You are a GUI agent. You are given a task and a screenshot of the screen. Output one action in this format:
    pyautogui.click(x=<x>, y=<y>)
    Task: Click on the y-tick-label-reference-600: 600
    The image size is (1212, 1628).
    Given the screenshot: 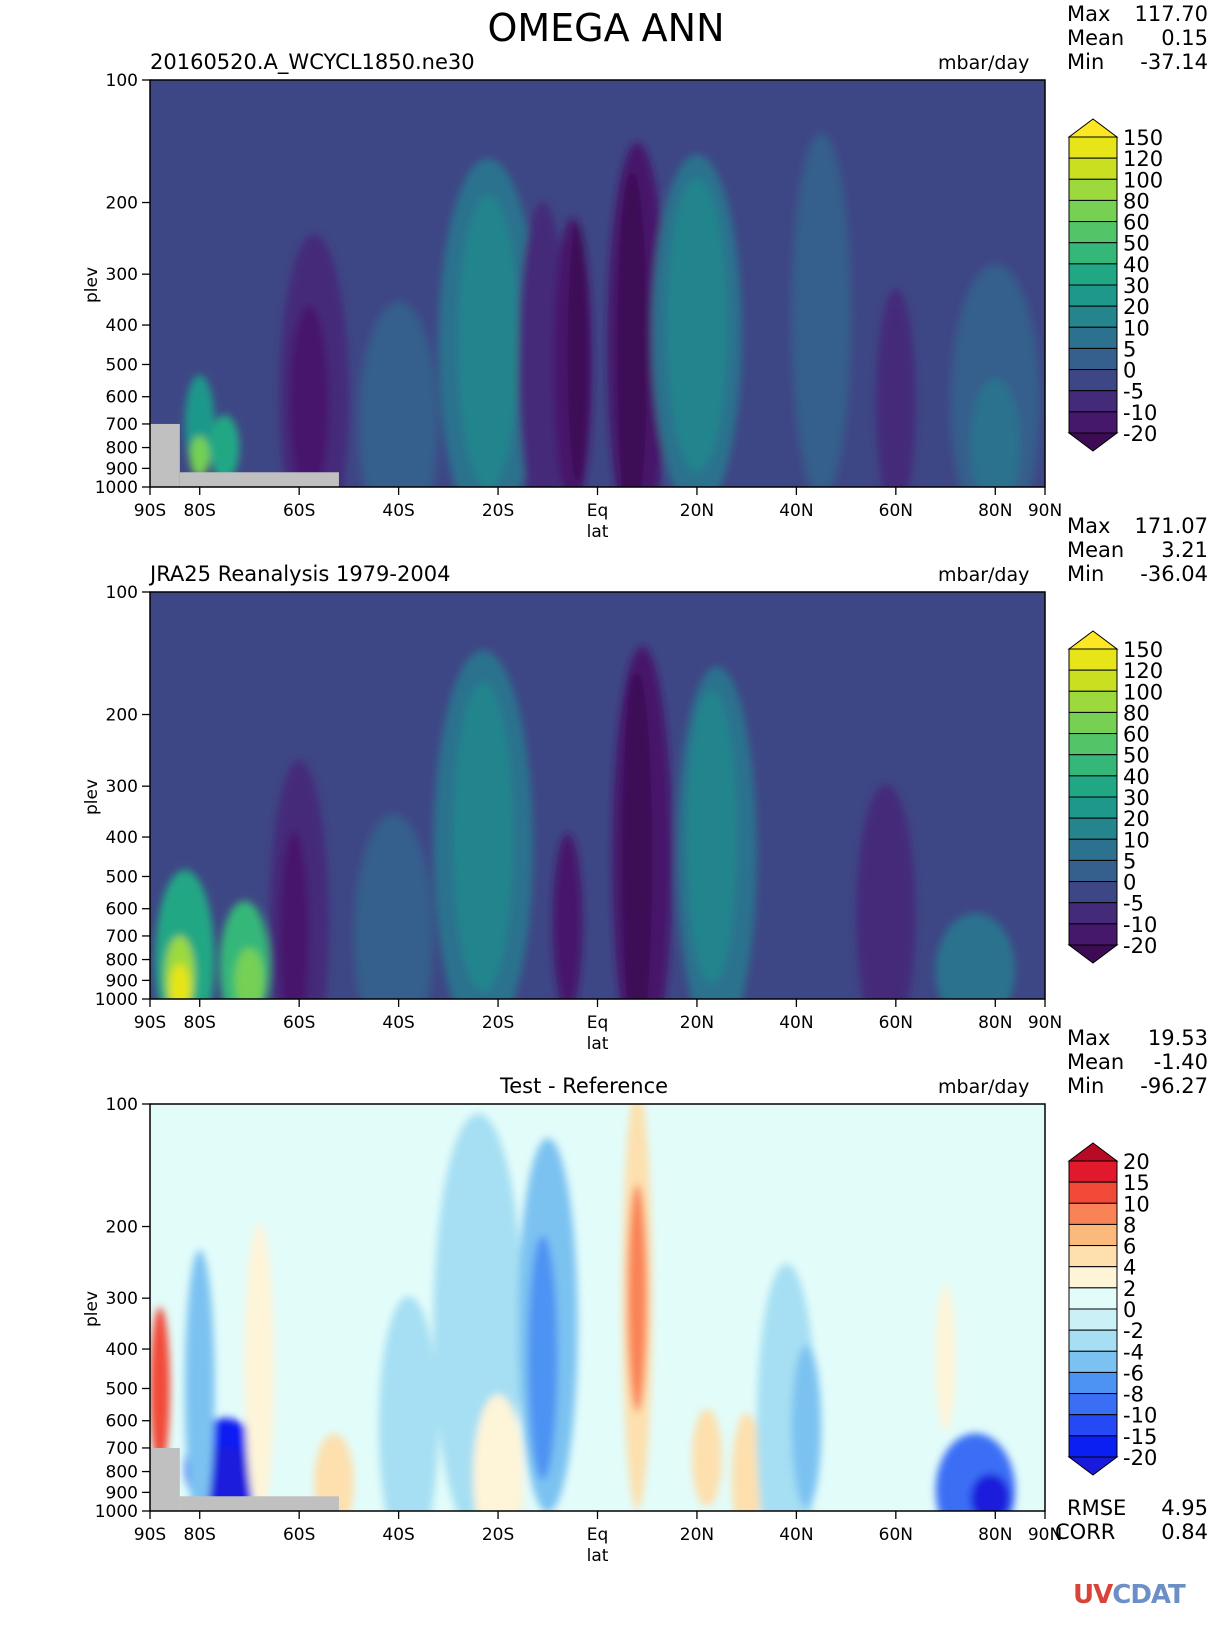 What is the action you would take?
    pyautogui.click(x=122, y=910)
    